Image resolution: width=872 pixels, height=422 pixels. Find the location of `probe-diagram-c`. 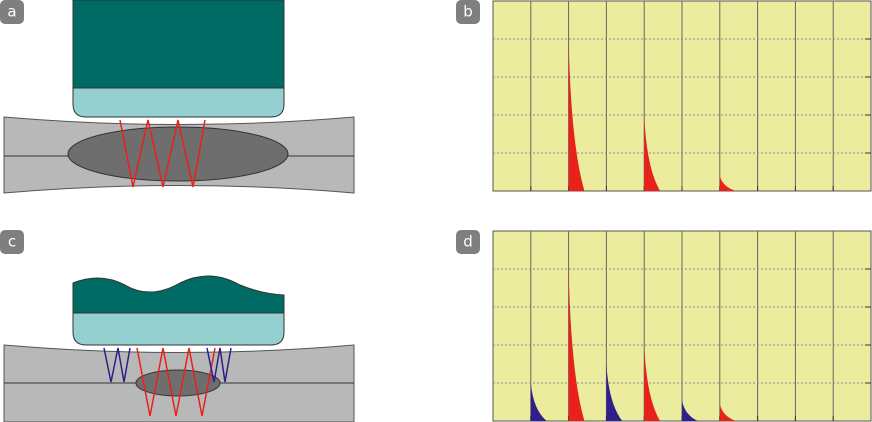

probe-diagram-c is located at coordinates (179, 348).